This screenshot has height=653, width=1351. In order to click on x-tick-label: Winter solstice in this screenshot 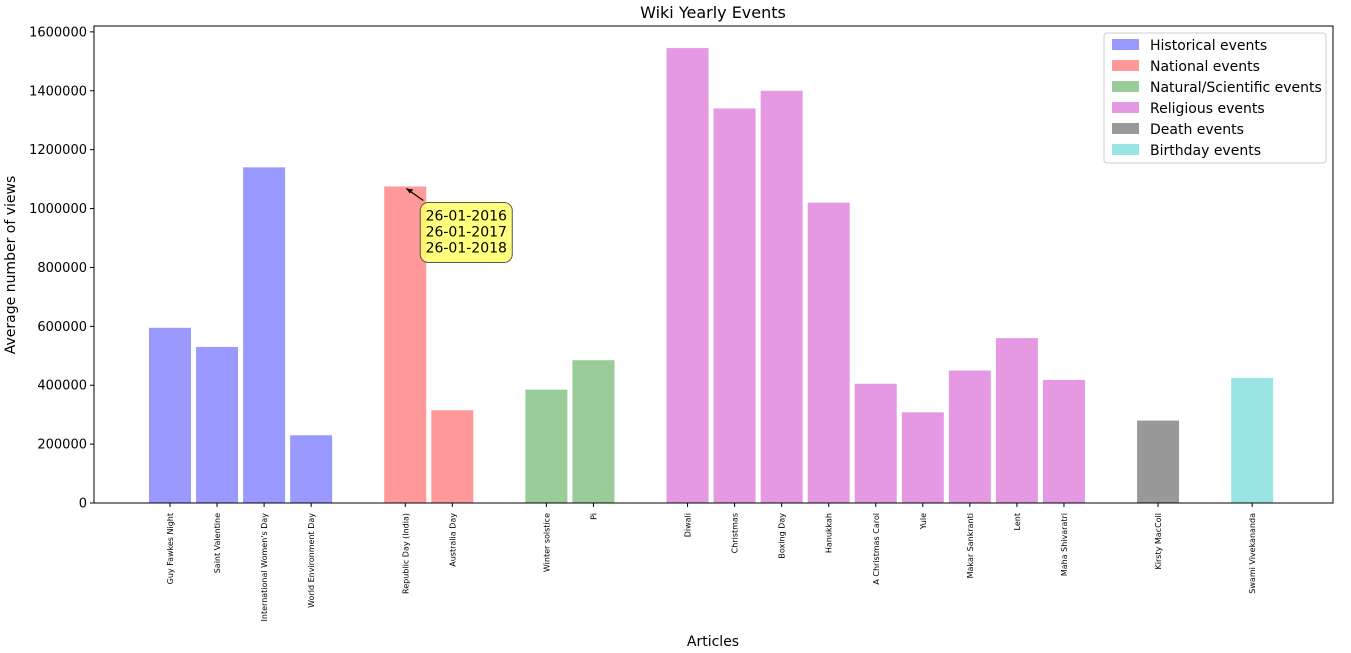, I will do `click(546, 542)`.